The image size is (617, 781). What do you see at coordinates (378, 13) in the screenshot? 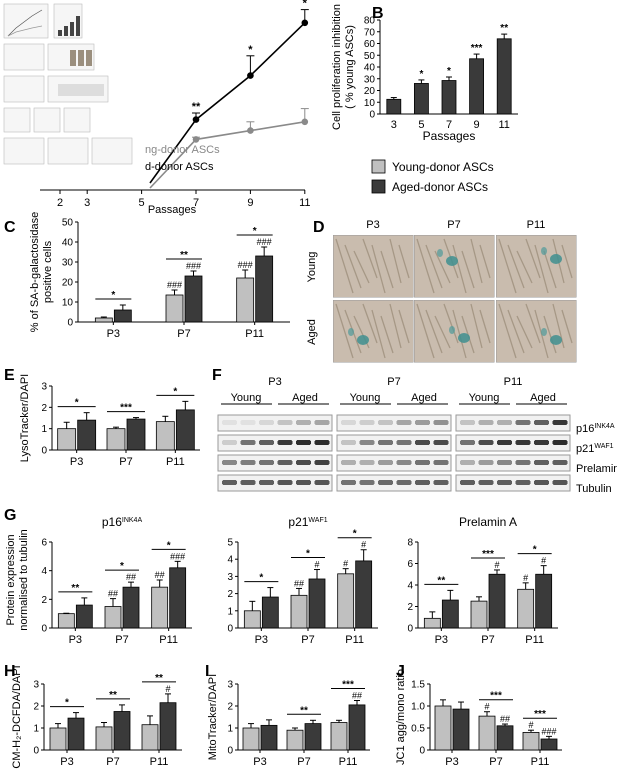
I see `panel-b-letter: B` at bounding box center [378, 13].